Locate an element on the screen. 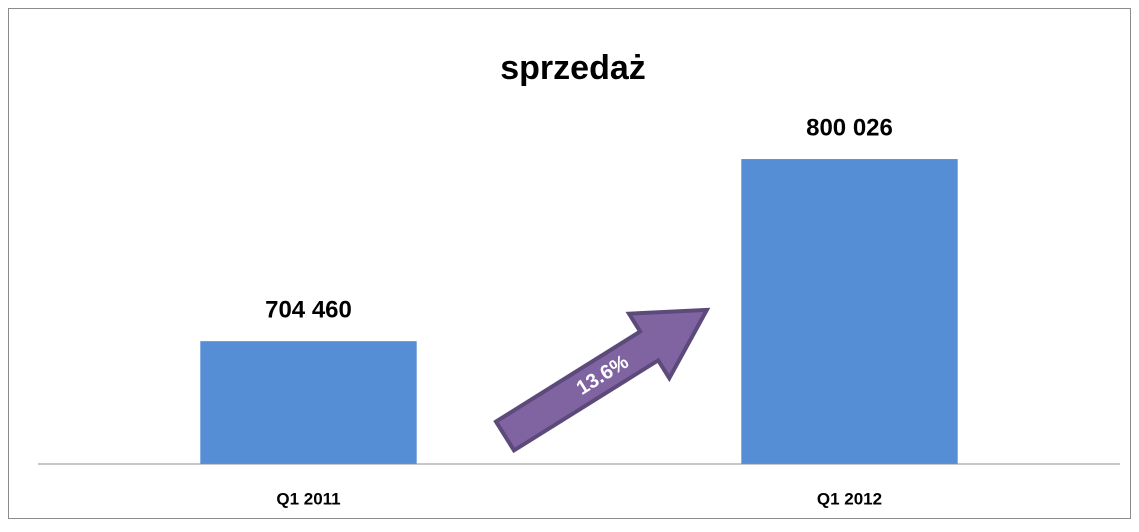 Image resolution: width=1139 pixels, height=532 pixels. data-label: 704 460 is located at coordinates (308, 310).